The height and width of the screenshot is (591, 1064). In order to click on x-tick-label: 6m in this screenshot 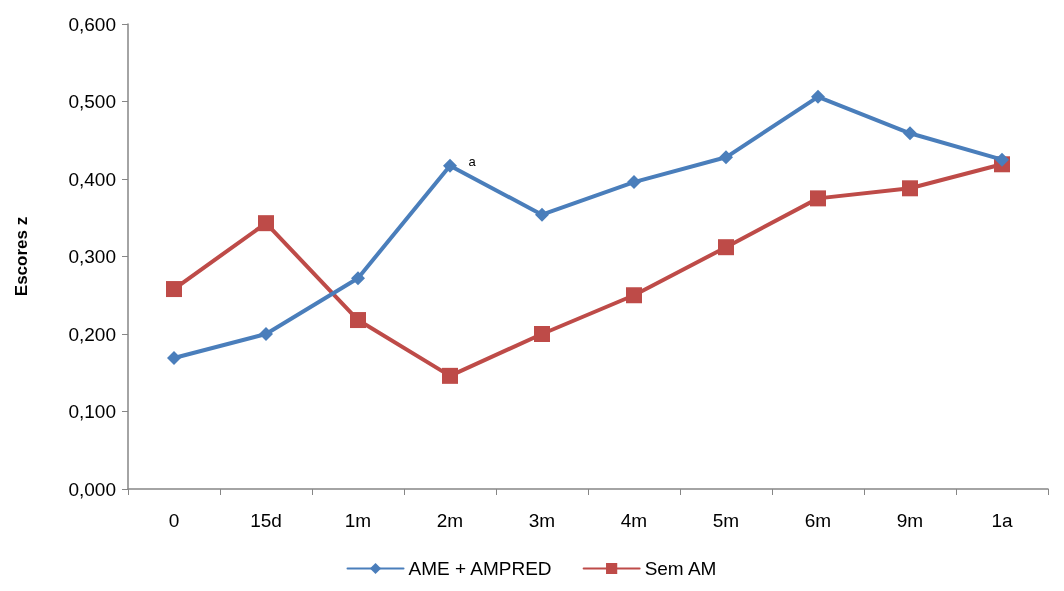, I will do `click(818, 520)`.